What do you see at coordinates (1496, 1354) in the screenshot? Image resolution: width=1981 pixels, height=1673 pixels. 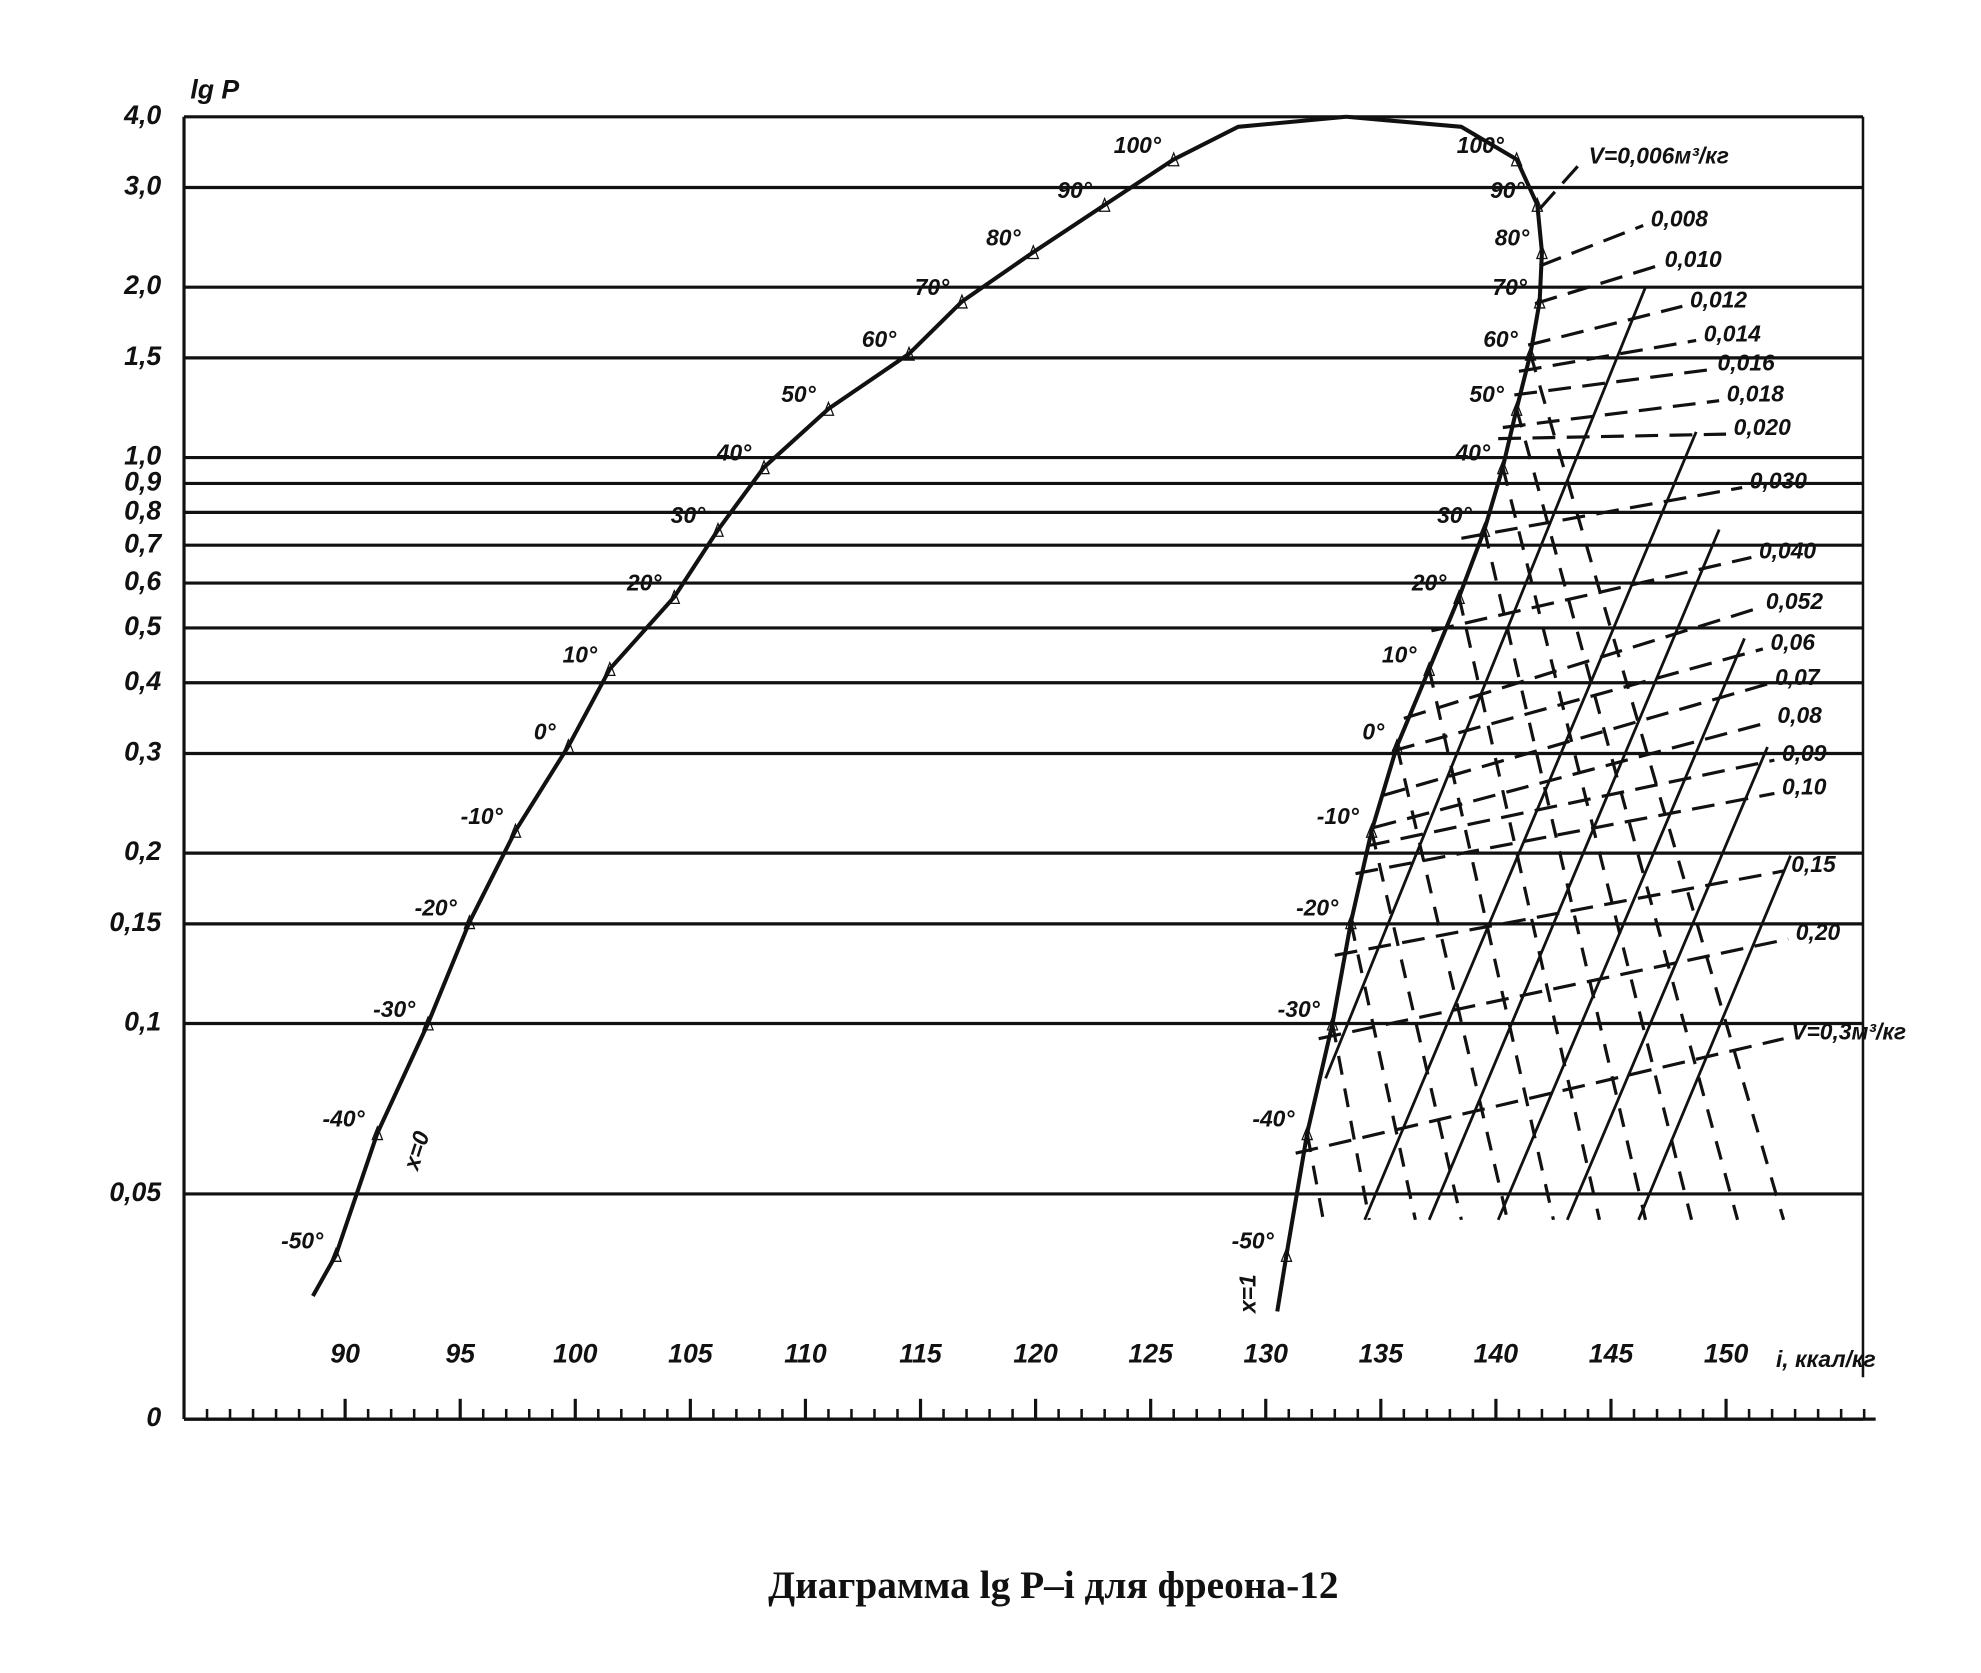 I see `x-tick-label: 140` at bounding box center [1496, 1354].